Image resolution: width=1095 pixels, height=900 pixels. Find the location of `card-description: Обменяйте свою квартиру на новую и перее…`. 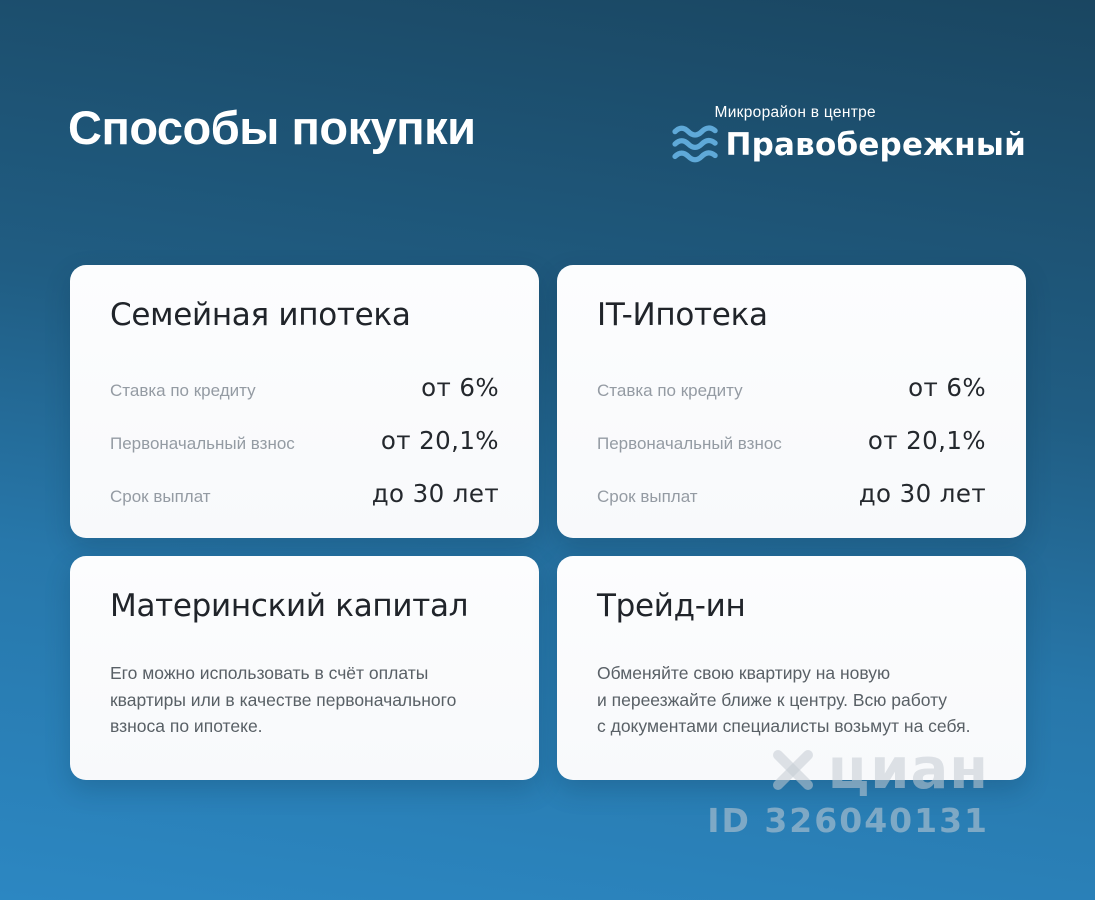

card-description: Обменяйте свою квартиру на новую и перее… is located at coordinates (784, 700).